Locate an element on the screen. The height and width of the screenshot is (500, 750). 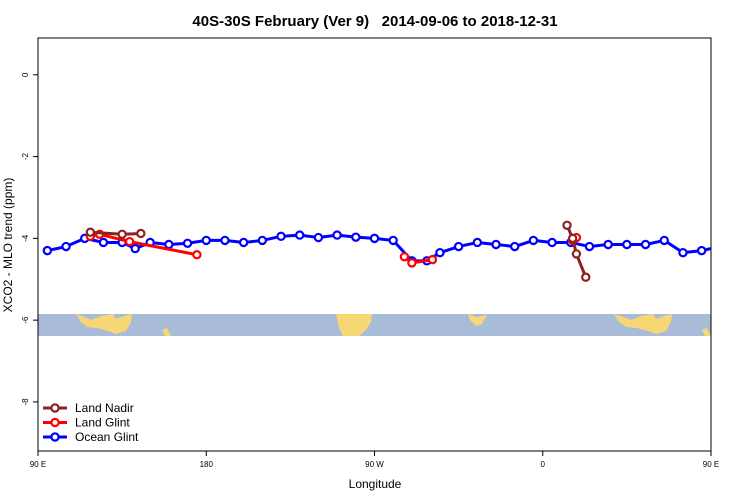
y-tick-label: -6 is located at coordinates (25, 320).